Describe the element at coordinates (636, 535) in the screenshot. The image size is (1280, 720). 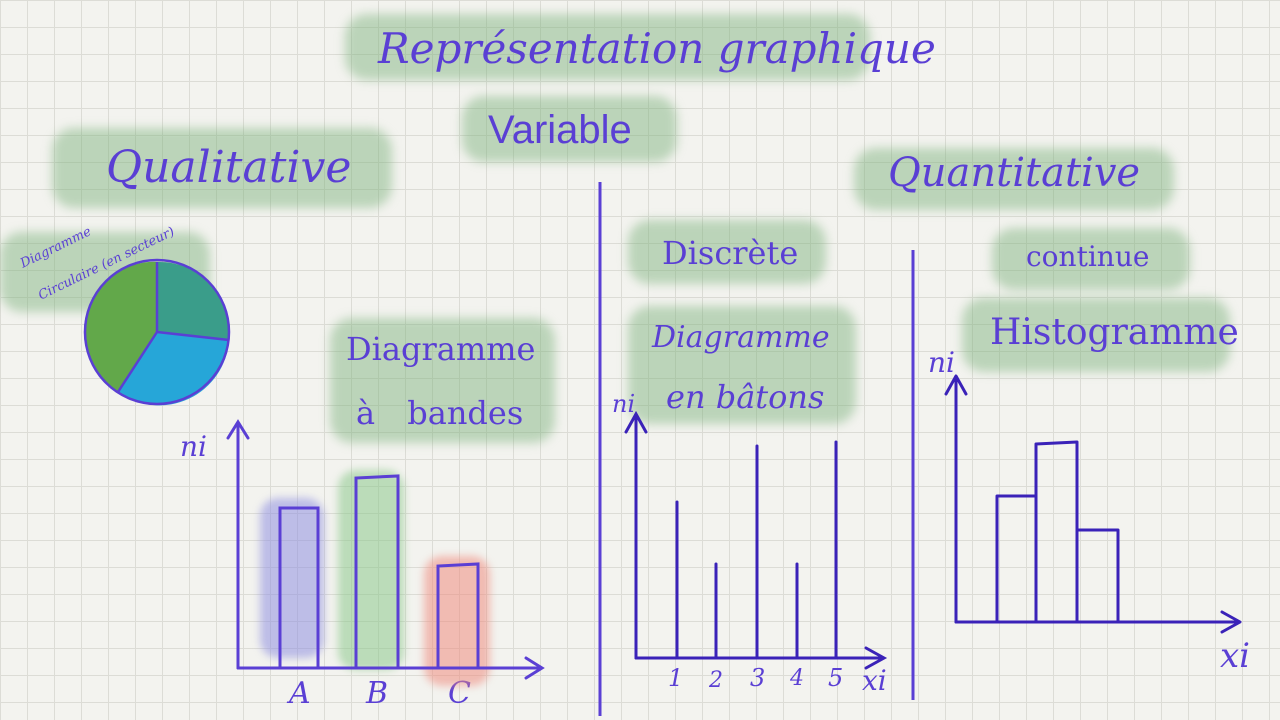
I see `stick-chart-y-axis` at that location.